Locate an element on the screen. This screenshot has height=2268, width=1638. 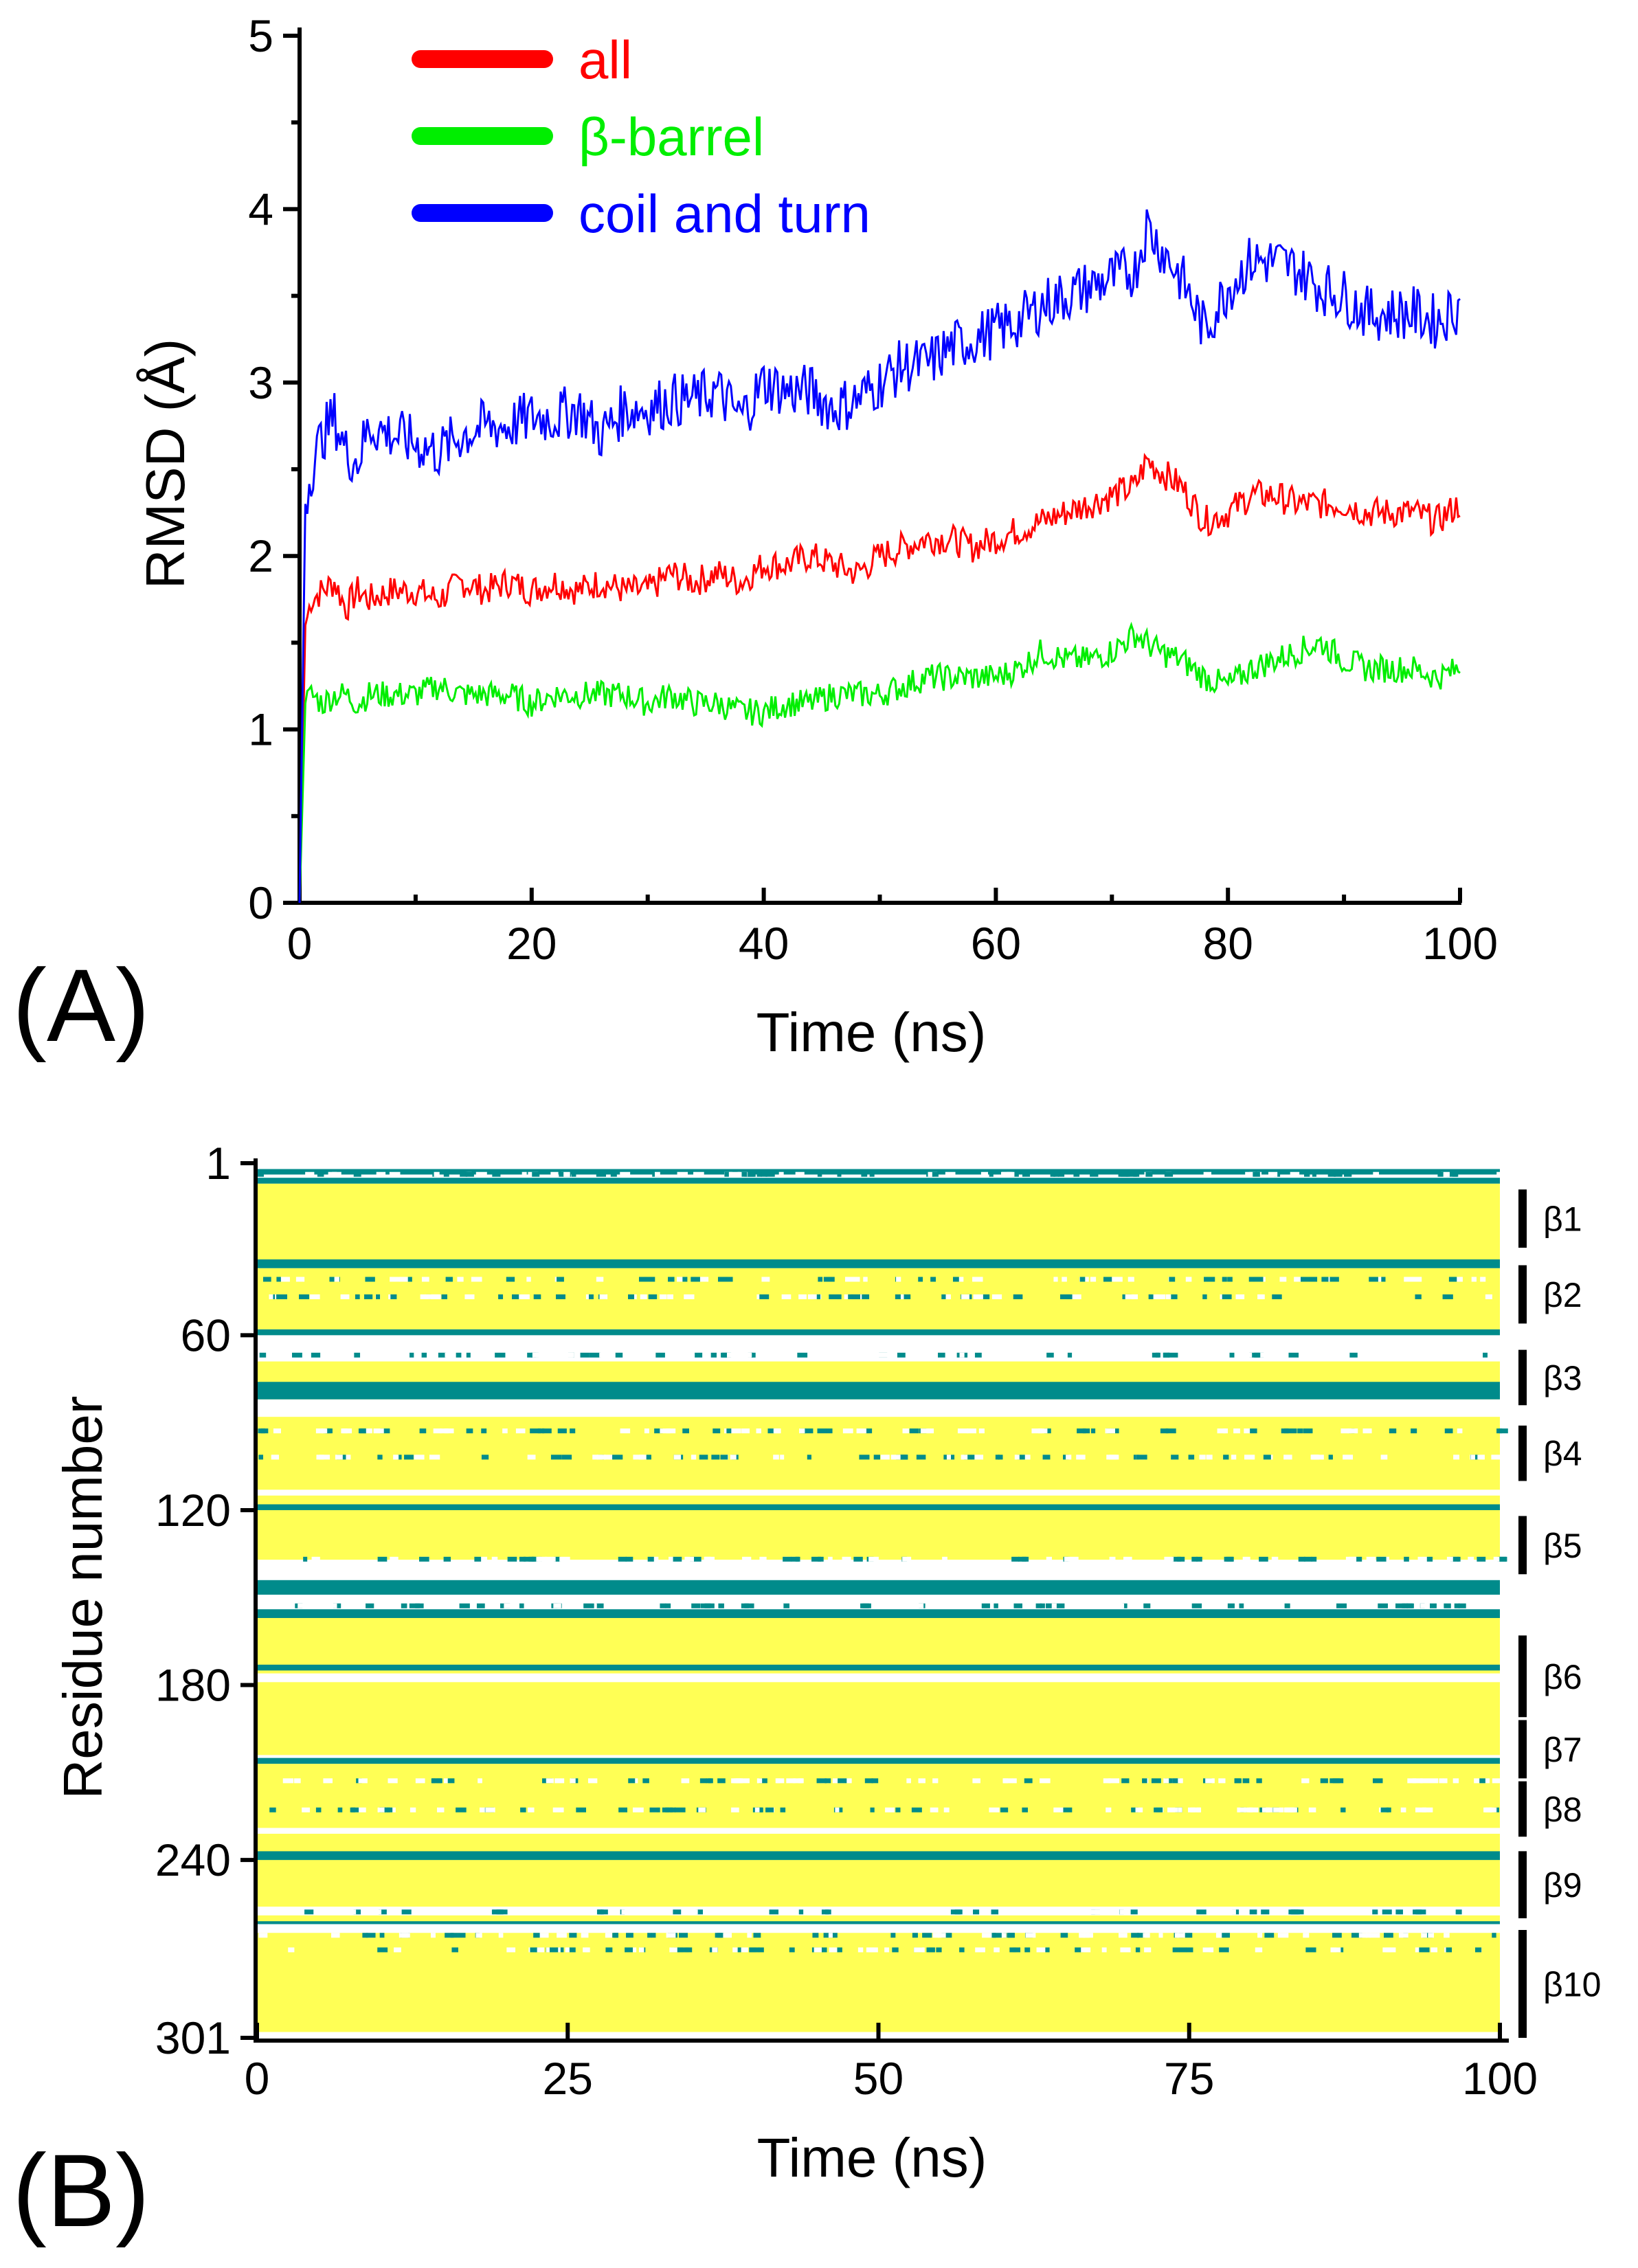
strand-marker-label: β2 is located at coordinates (1562, 1295).